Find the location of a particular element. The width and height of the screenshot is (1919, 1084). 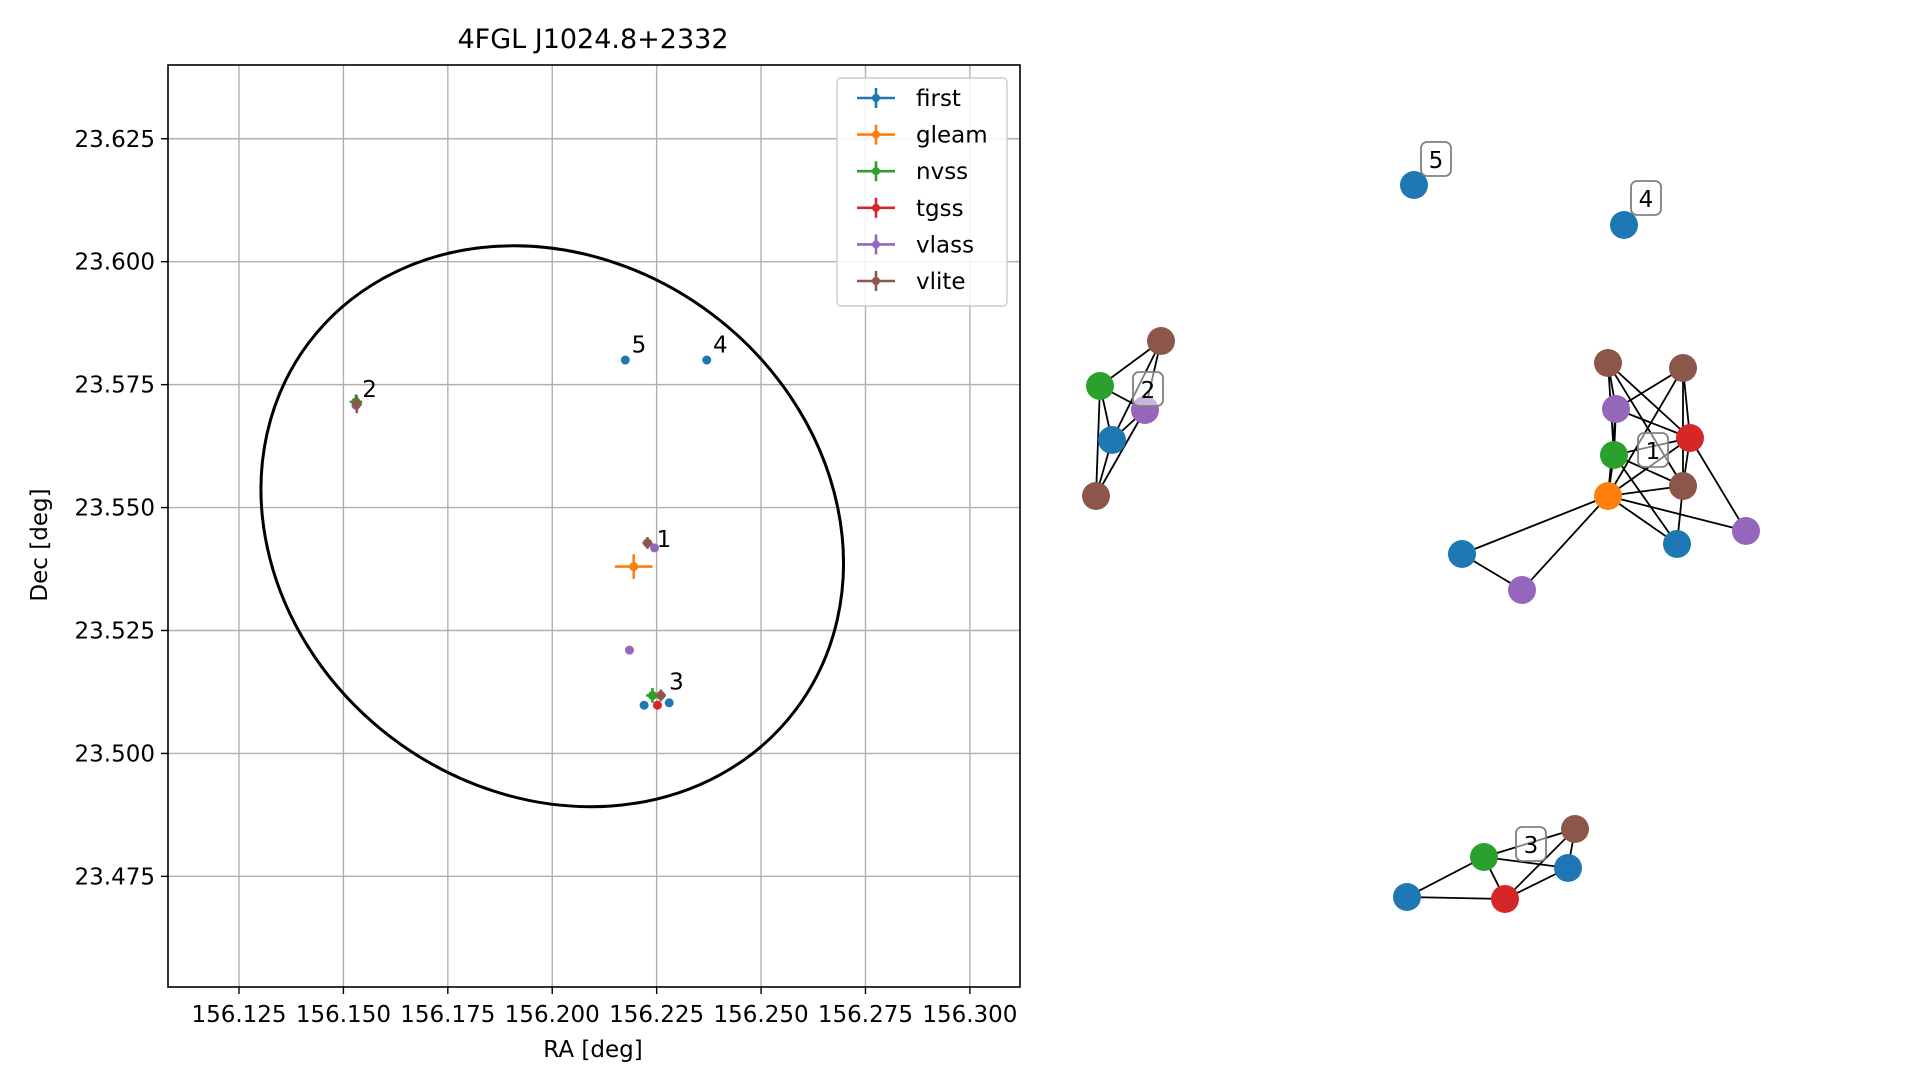

cluster-label-text: 2 is located at coordinates (1148, 391).